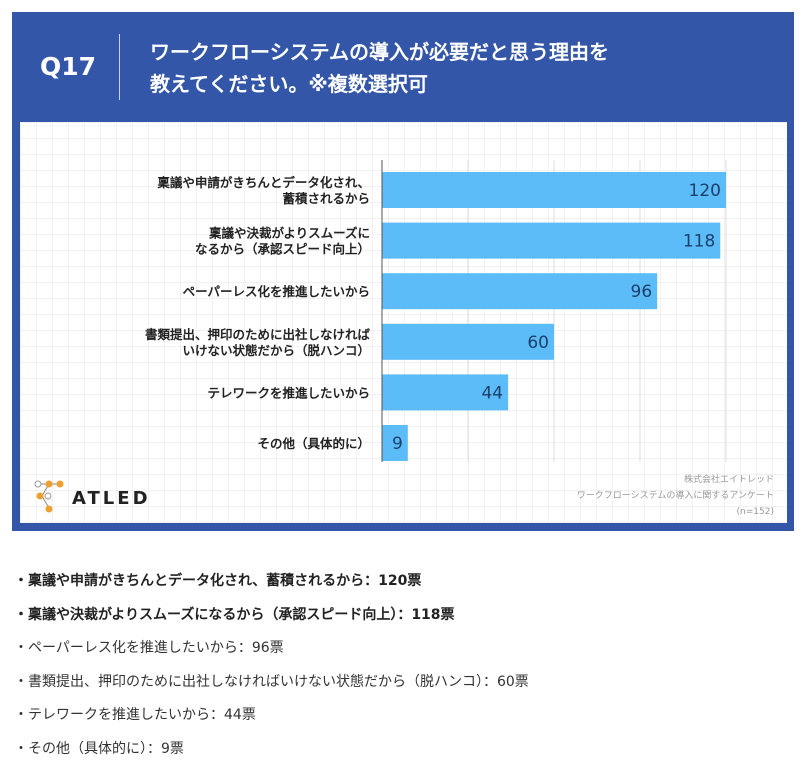 Image resolution: width=804 pixels, height=766 pixels. What do you see at coordinates (119, 67) in the screenshot?
I see `divider` at bounding box center [119, 67].